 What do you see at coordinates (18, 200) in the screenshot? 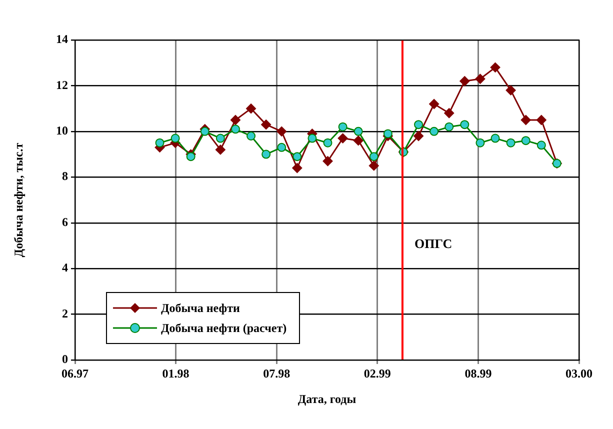
I see `y-axis-title: Добыча нефти, тыс.т` at bounding box center [18, 200].